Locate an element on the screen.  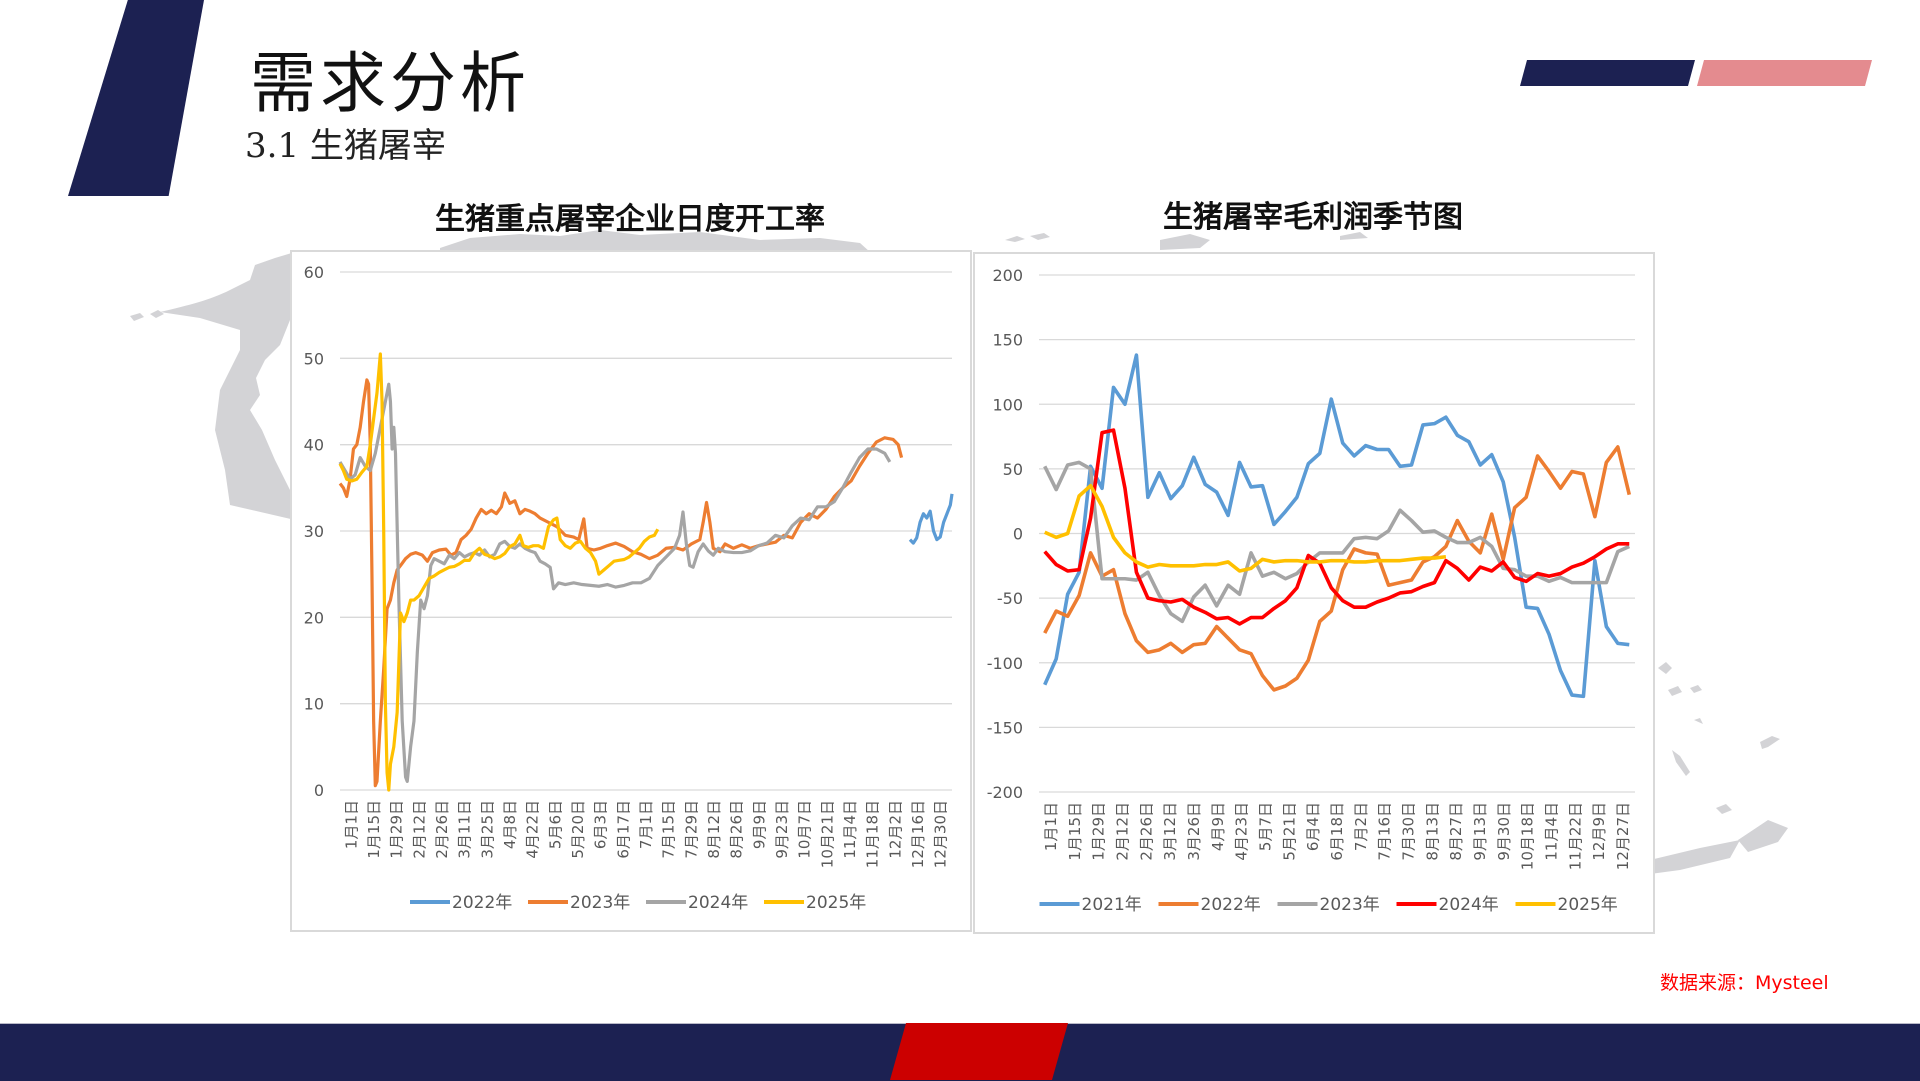
page-title: 需求分析 is located at coordinates (390, 83).